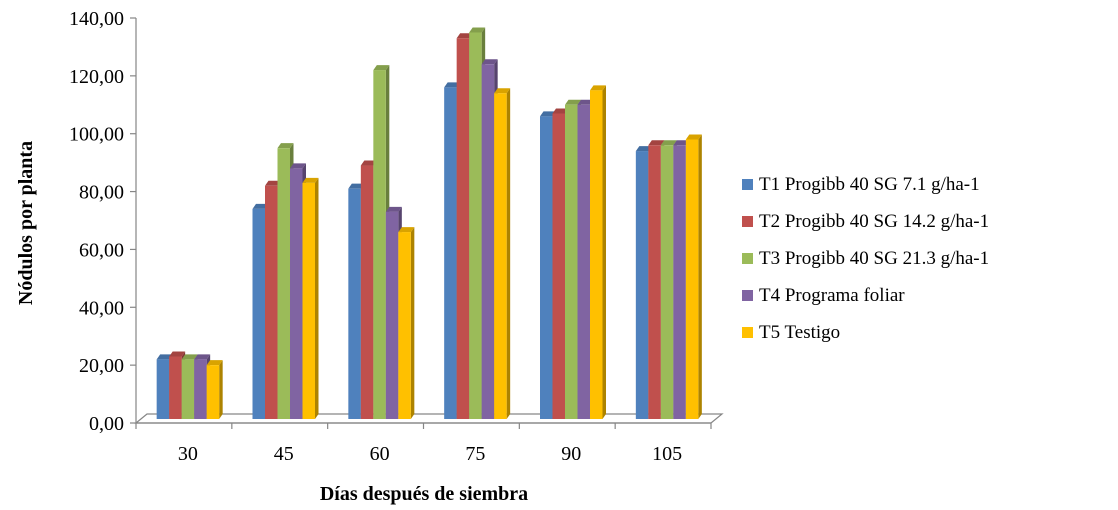 This screenshot has width=1118, height=510. What do you see at coordinates (26, 223) in the screenshot?
I see `y-axis-title: Nódulos por planta` at bounding box center [26, 223].